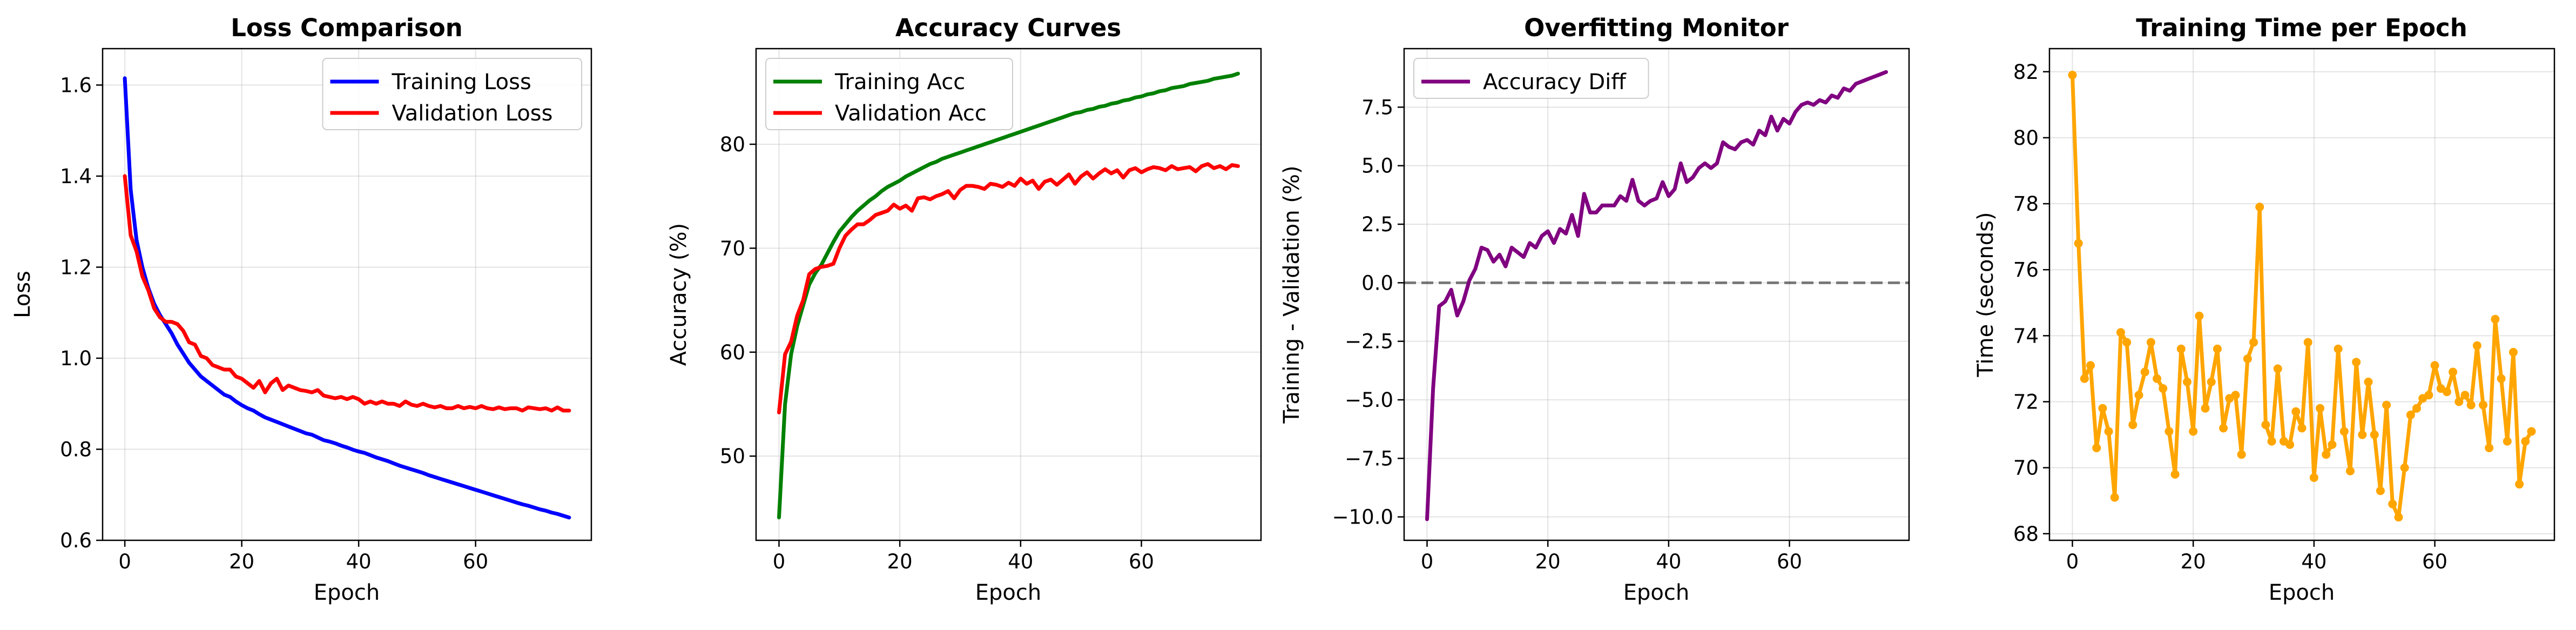 This screenshot has height=630, width=2576. Describe the element at coordinates (76, 177) in the screenshot. I see `y-tick-label: 1.4` at that location.